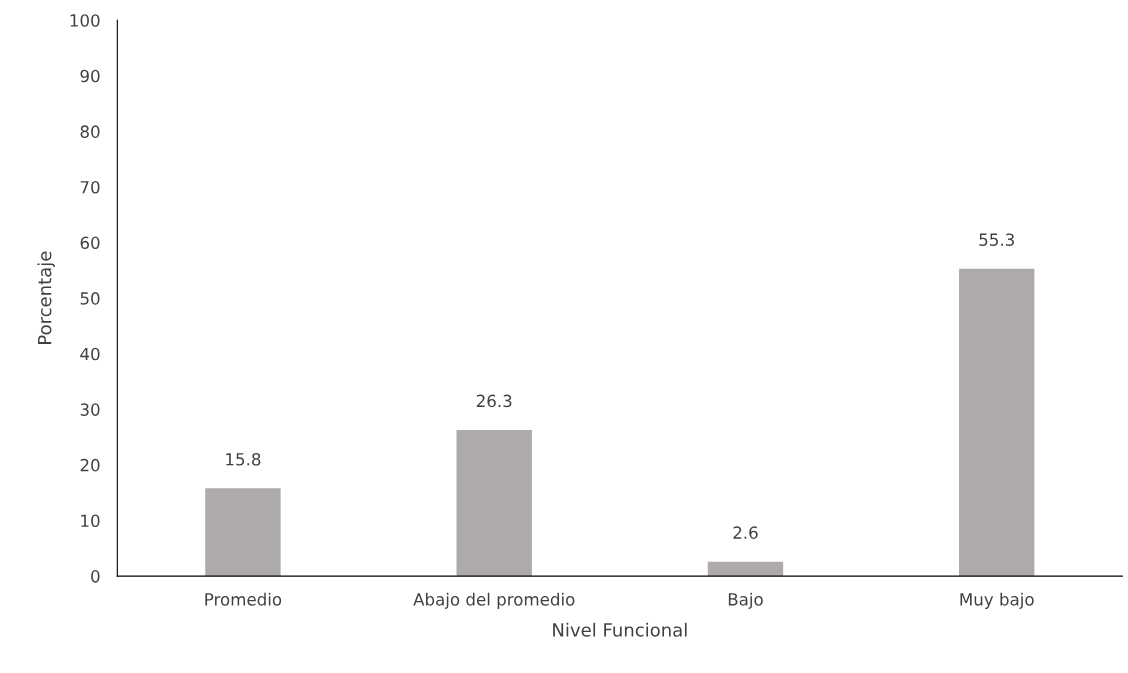 The width and height of the screenshot is (1128, 673). I want to click on y-tick-label: 20, so click(90, 465).